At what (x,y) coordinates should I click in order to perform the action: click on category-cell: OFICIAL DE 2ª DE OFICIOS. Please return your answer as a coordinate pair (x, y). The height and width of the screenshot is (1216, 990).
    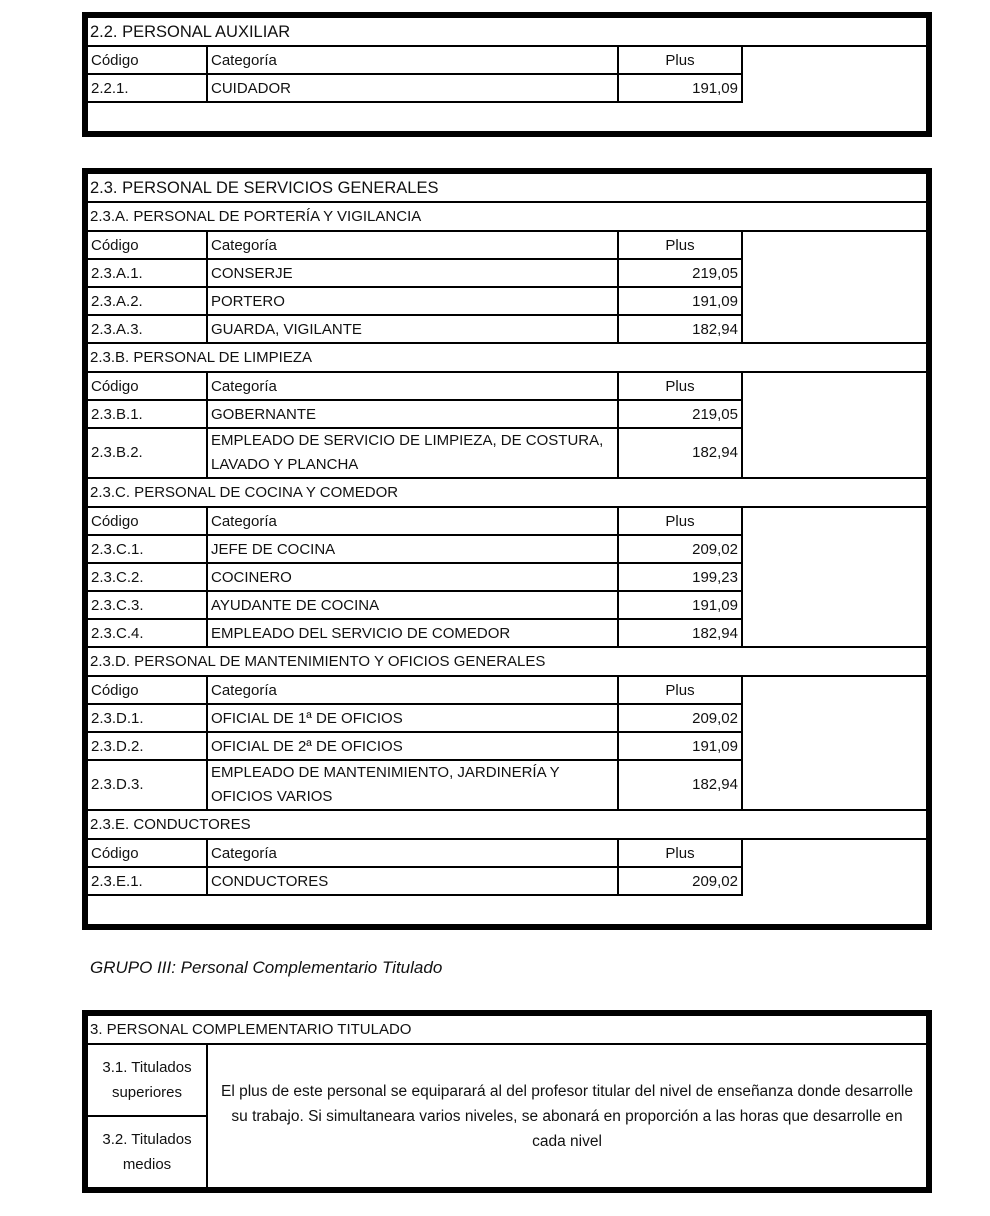
    Looking at the image, I should click on (413, 747).